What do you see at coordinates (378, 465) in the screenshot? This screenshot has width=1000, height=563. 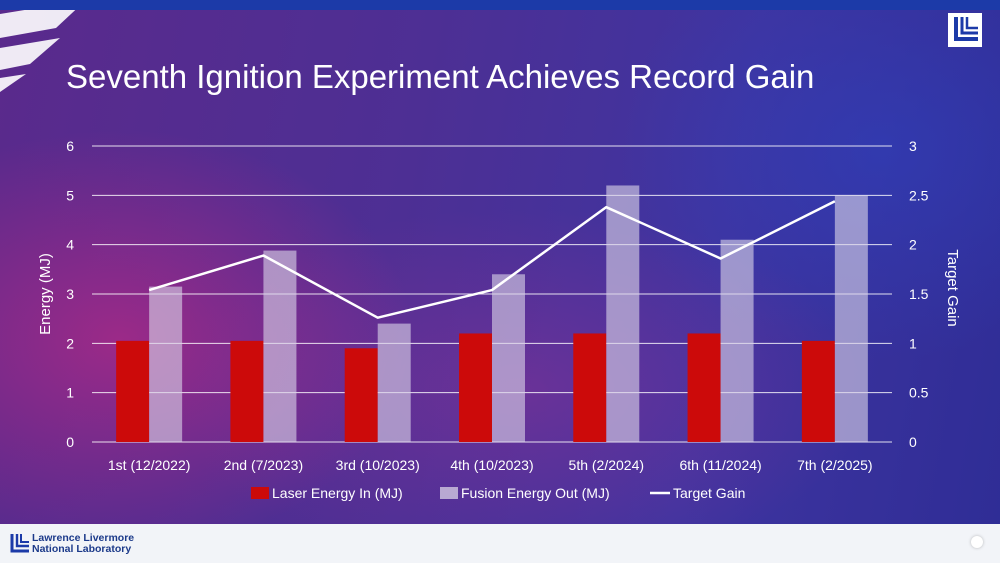 I see `x-tick-label: 3rd (10/2023)` at bounding box center [378, 465].